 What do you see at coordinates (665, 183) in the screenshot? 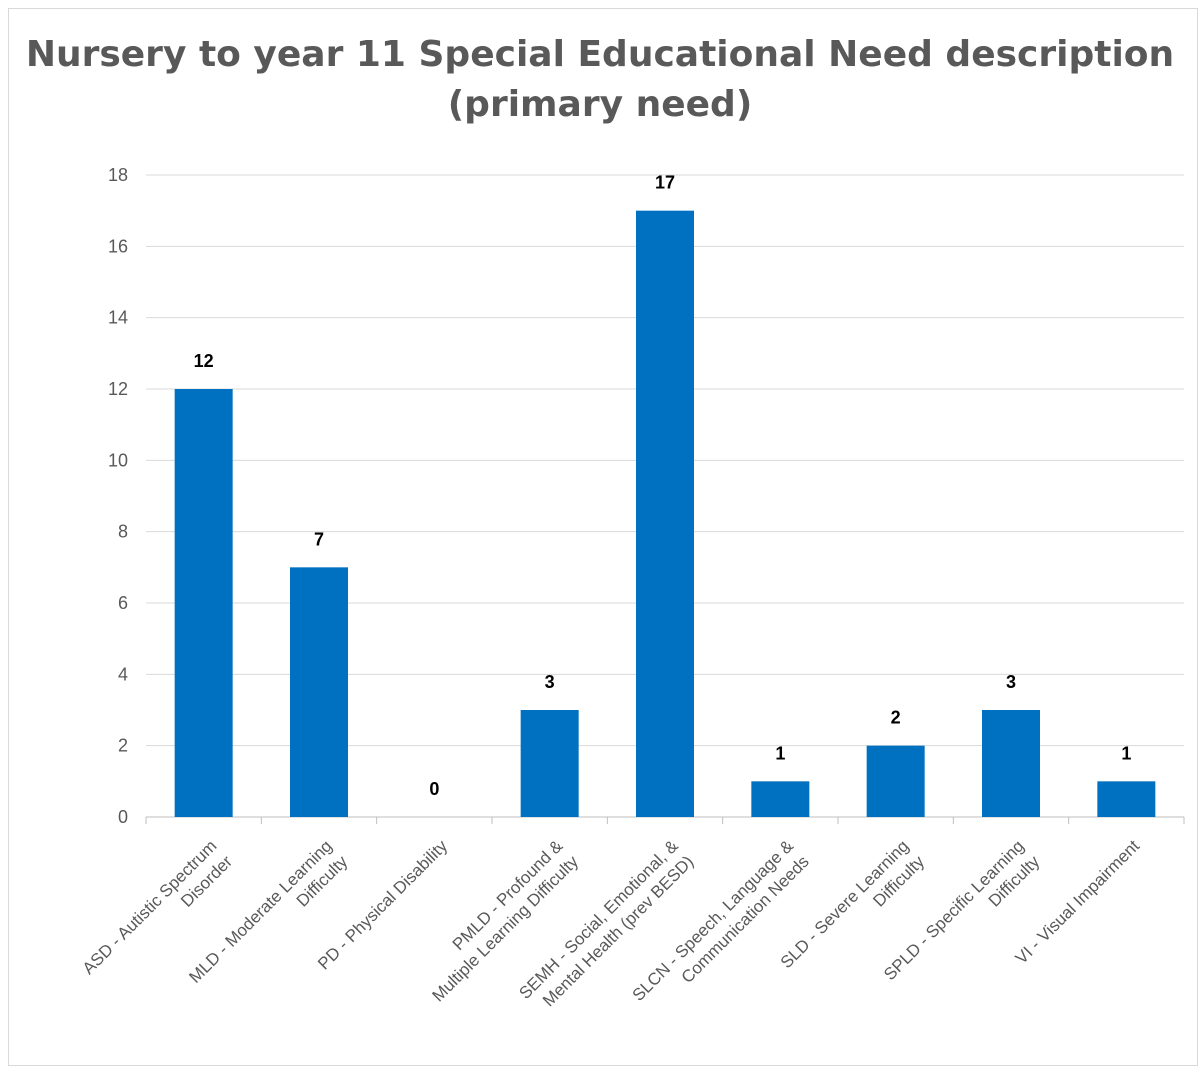
I see `bar-value-label: 17` at bounding box center [665, 183].